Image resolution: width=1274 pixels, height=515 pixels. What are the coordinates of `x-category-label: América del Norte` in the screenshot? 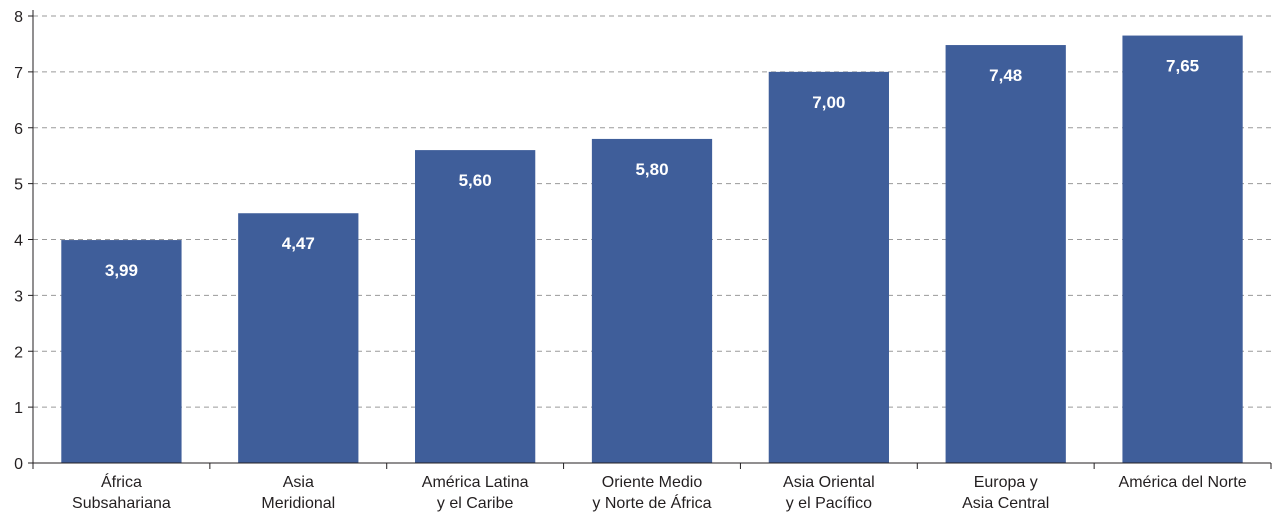 It's located at (1183, 482).